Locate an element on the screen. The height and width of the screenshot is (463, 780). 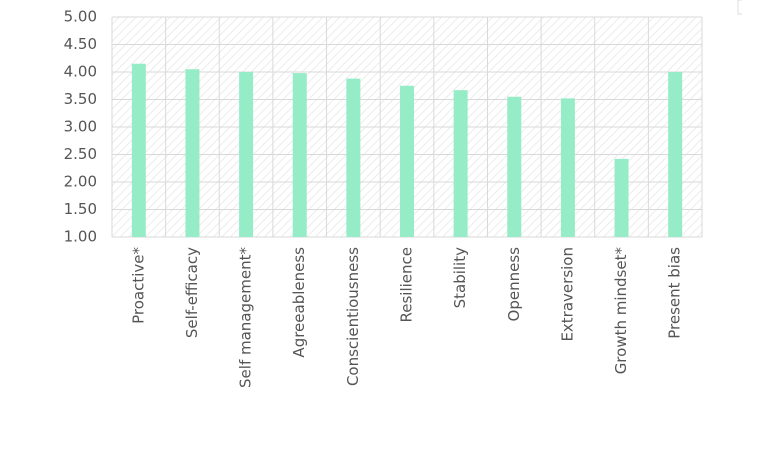
y-tick-label: 5.00 is located at coordinates (80, 17).